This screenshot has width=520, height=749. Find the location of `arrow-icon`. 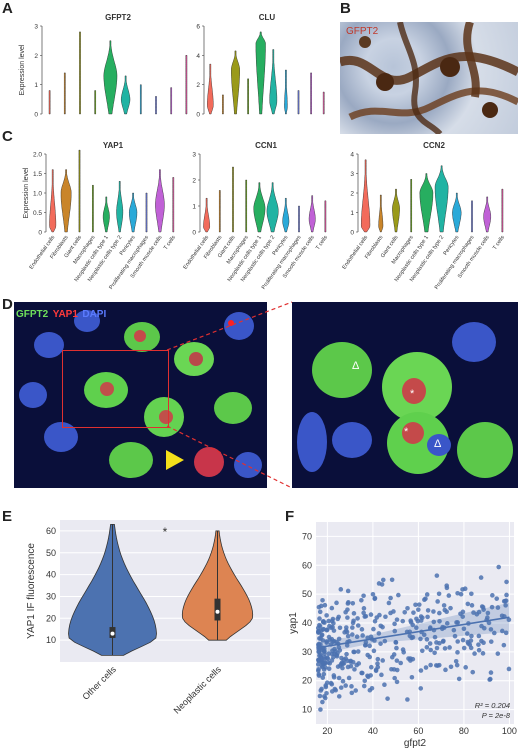

arrow-icon is located at coordinates (175, 460).